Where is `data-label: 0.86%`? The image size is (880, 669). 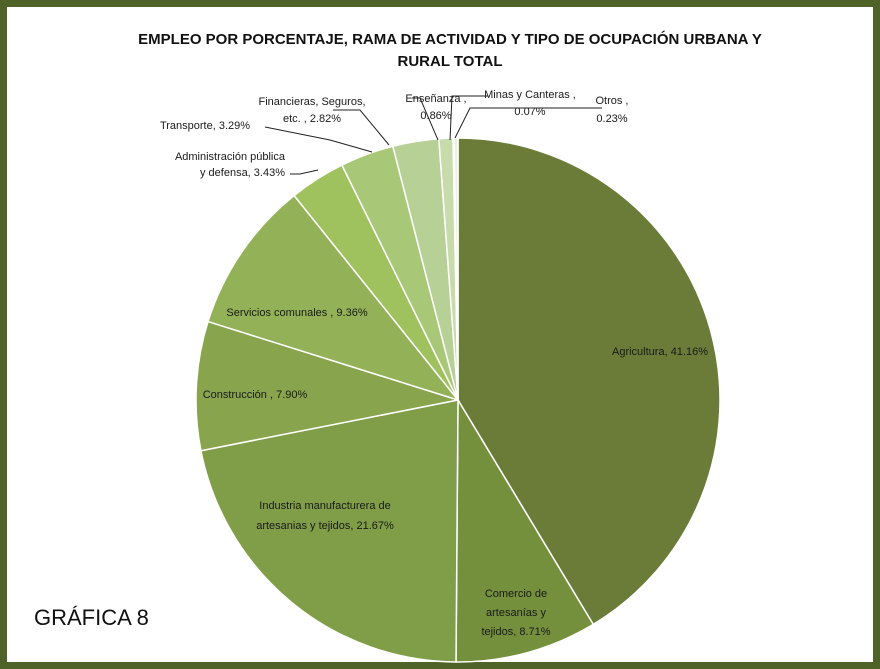
data-label: 0.86% is located at coordinates (435, 116).